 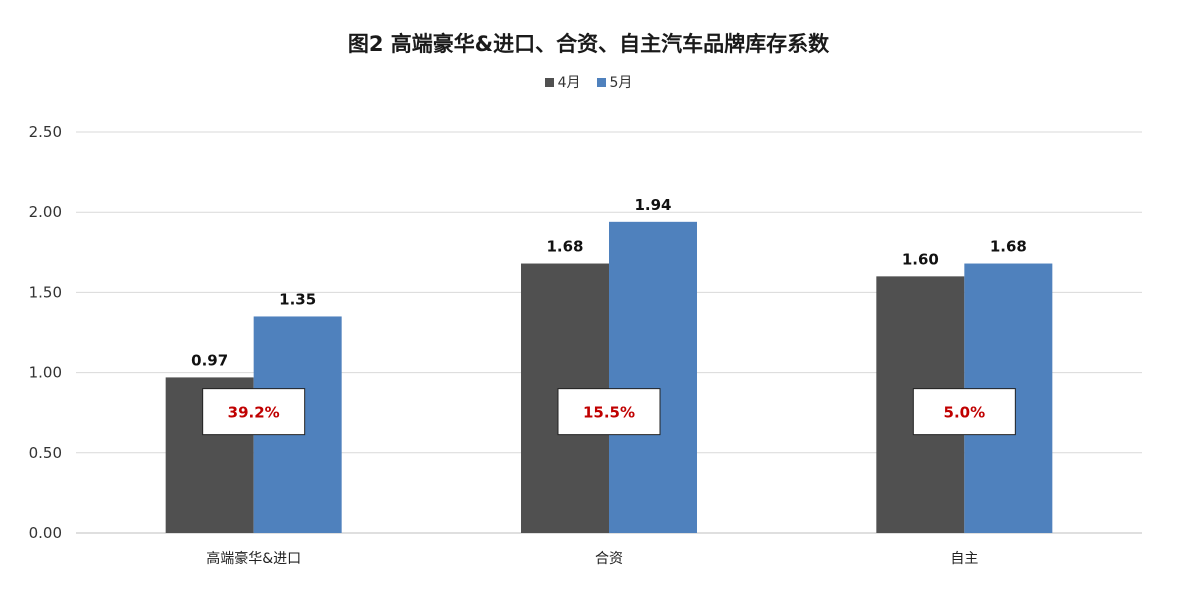 I want to click on y-tick-label: 0.50, so click(x=45, y=453).